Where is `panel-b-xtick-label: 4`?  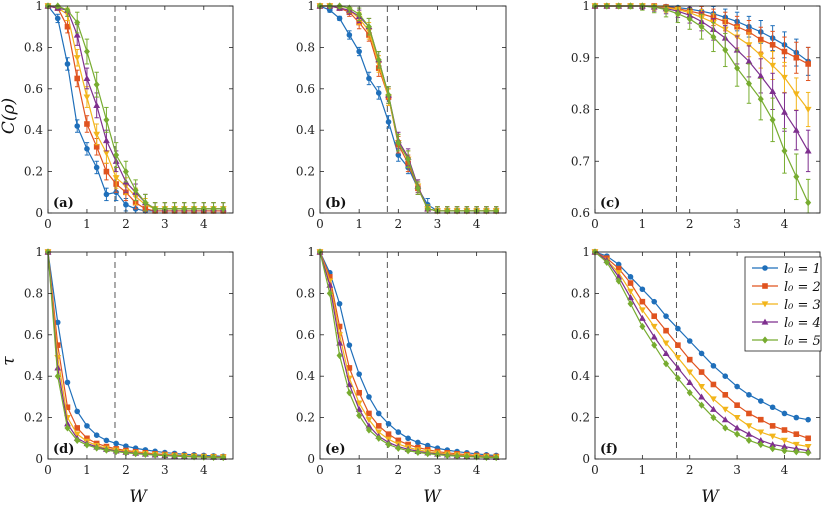
panel-b-xtick-label: 4 is located at coordinates (477, 224).